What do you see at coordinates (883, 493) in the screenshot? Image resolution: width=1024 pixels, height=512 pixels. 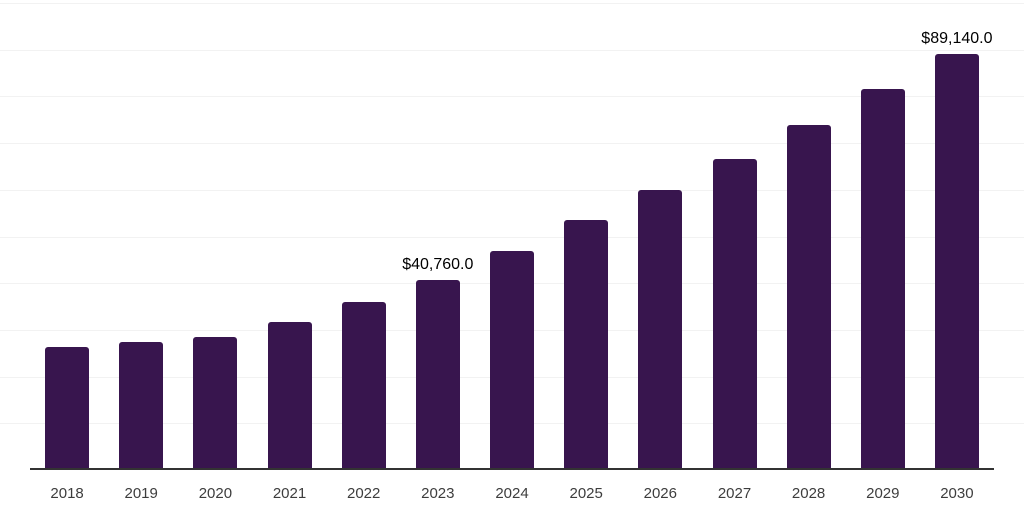 I see `x-tick-2029: 2029` at bounding box center [883, 493].